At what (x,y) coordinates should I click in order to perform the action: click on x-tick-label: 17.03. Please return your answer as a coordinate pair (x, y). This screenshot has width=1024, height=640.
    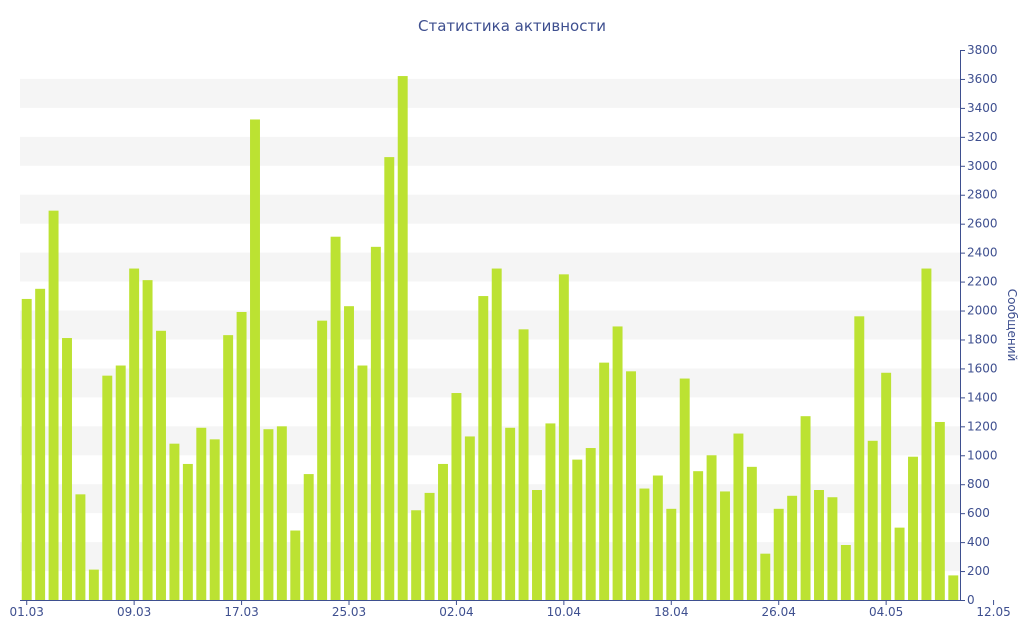
    Looking at the image, I should click on (241, 612).